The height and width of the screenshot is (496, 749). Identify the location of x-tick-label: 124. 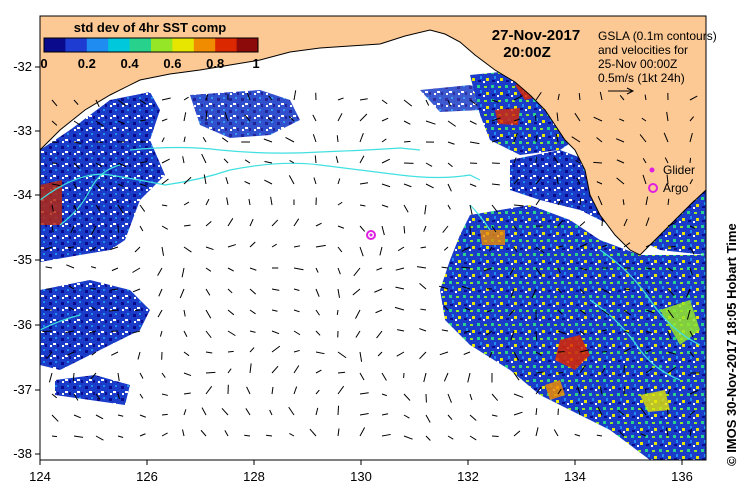
(40, 476).